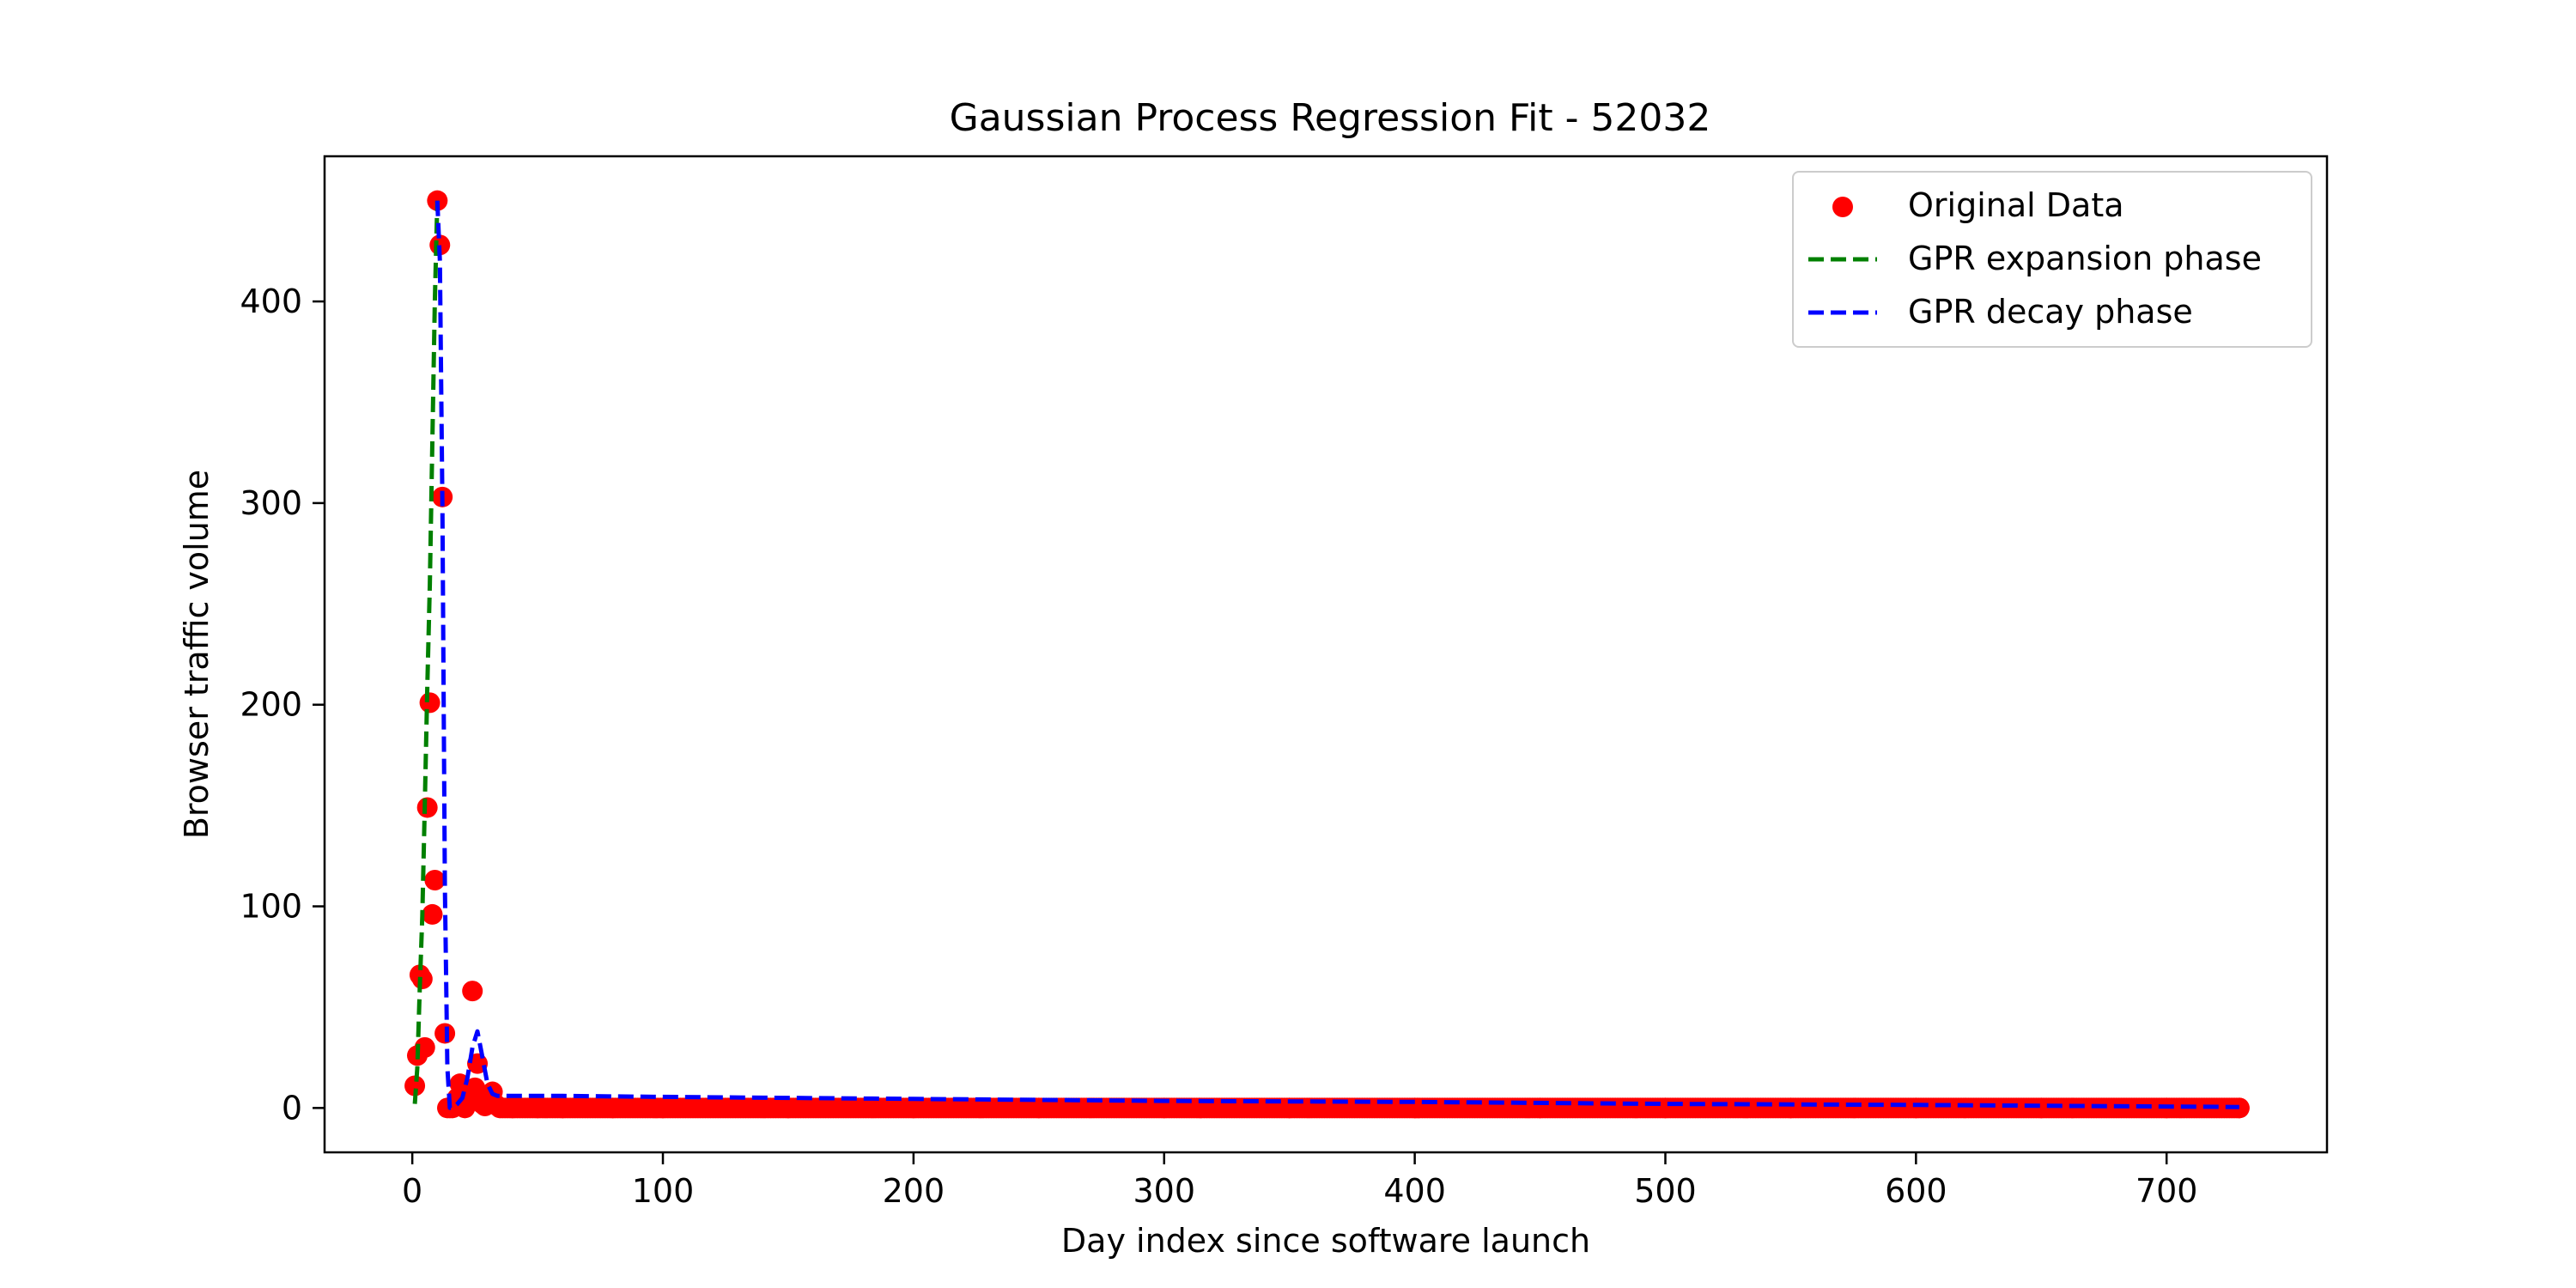  What do you see at coordinates (914, 1191) in the screenshot?
I see `x-tick-label: 200` at bounding box center [914, 1191].